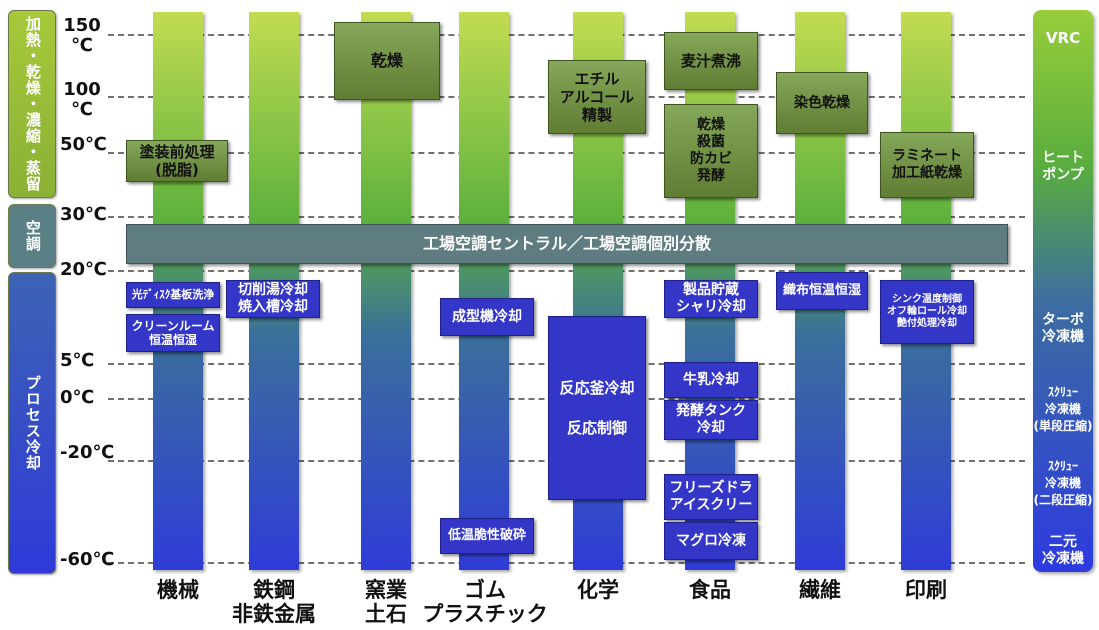 The image size is (1099, 630). I want to click on box-tuna-freezing: マグロ冷凍, so click(711, 541).